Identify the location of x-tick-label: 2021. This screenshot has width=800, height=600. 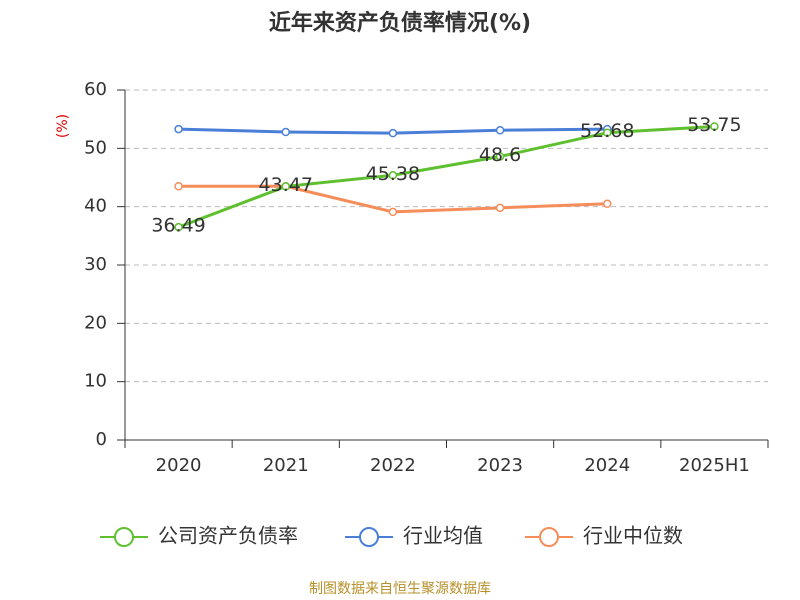
(286, 465).